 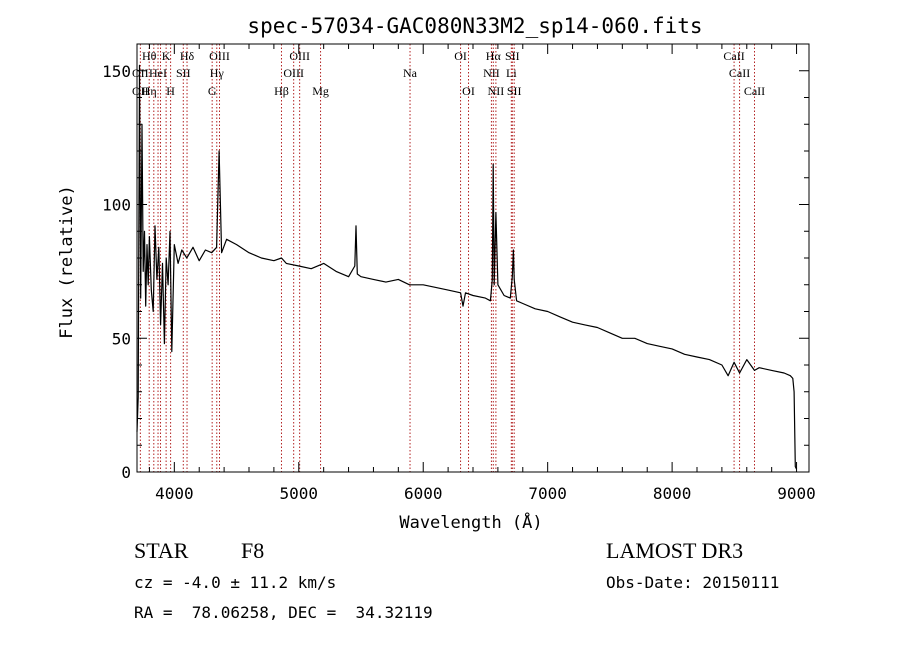 I want to click on line-marker-label: Hα, so click(x=494, y=56).